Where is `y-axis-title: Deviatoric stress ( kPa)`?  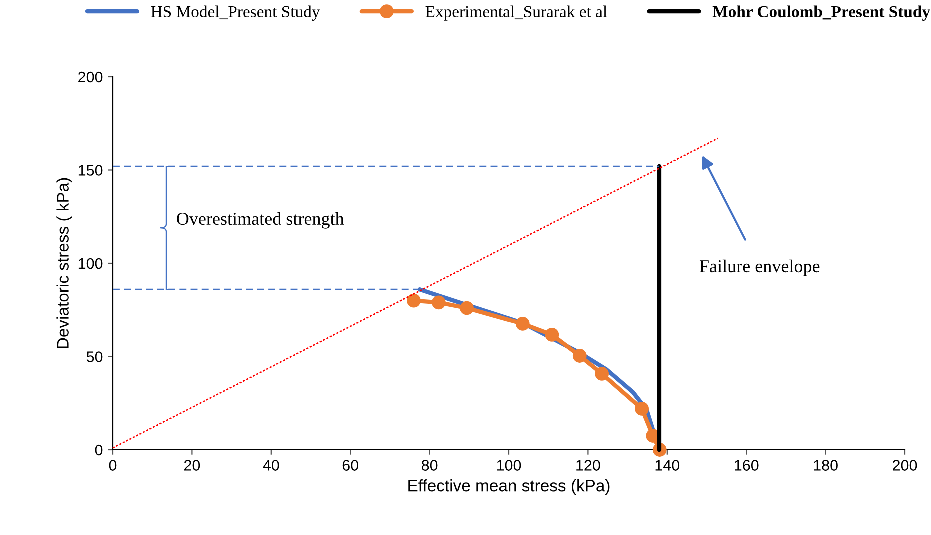 y-axis-title: Deviatoric stress ( kPa) is located at coordinates (64, 263).